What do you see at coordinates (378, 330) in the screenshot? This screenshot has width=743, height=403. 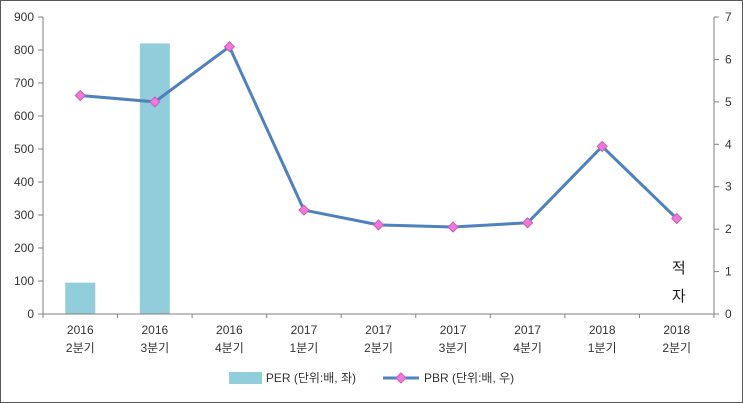 I see `x-label-year-4: 2017` at bounding box center [378, 330].